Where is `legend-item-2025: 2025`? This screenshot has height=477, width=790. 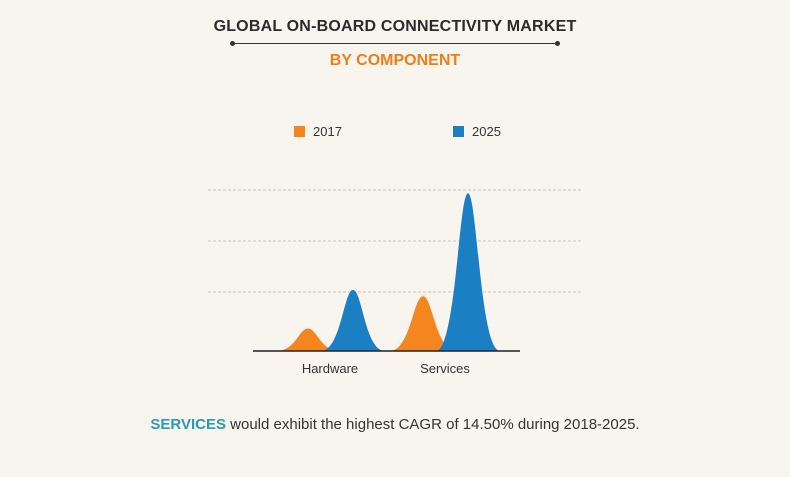 legend-item-2025: 2025 is located at coordinates (477, 131).